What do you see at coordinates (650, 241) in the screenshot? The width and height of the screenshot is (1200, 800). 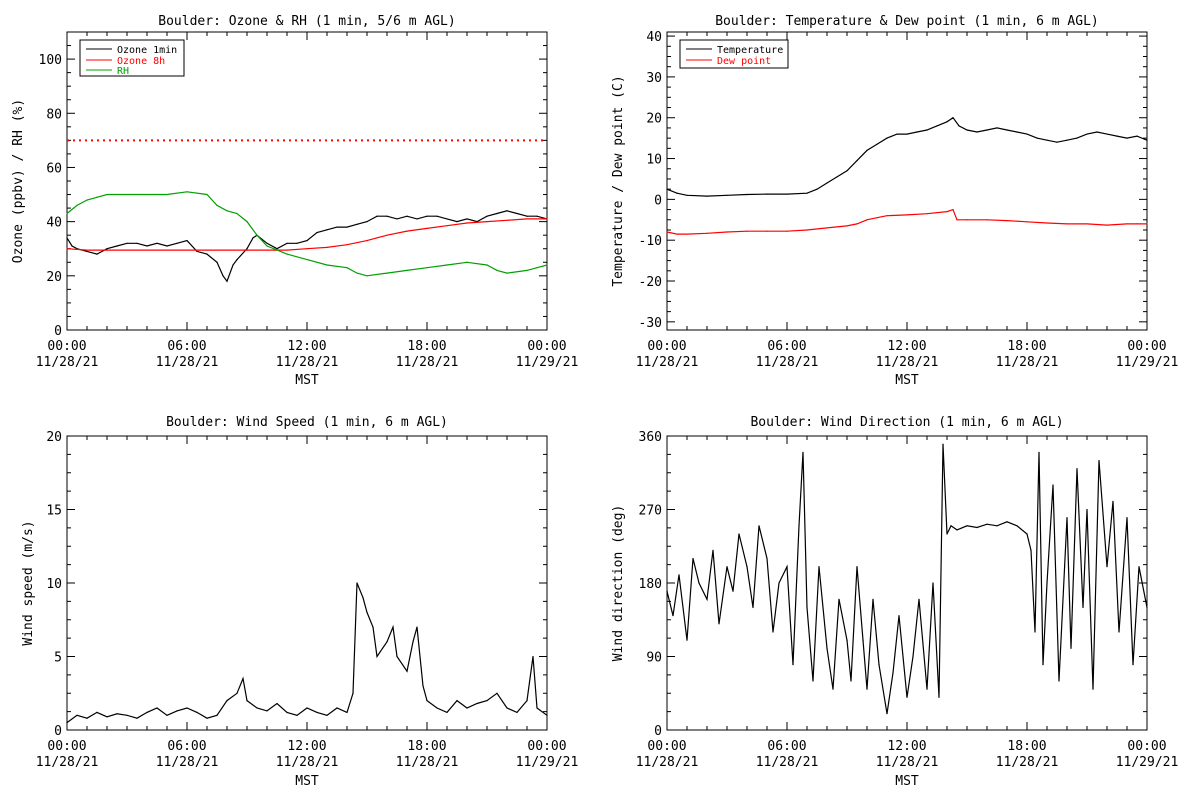 I see `y-tick-label: -10` at bounding box center [650, 241].